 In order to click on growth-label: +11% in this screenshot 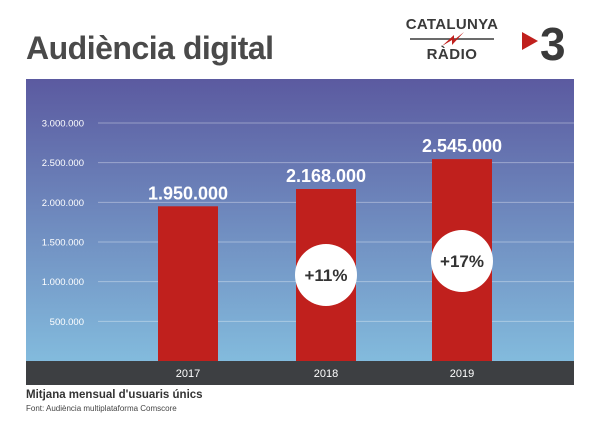, I will do `click(325, 275)`.